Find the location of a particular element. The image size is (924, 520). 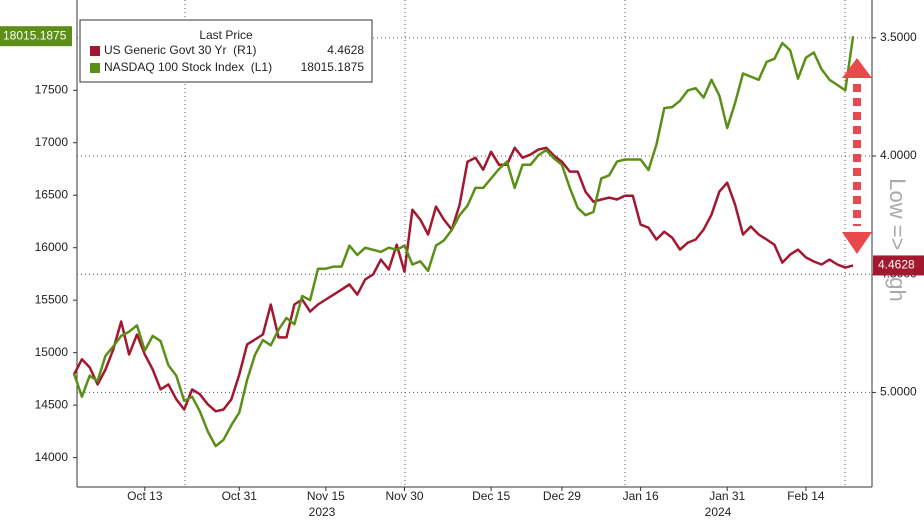

y-tick-label: 15500 is located at coordinates (52, 299).